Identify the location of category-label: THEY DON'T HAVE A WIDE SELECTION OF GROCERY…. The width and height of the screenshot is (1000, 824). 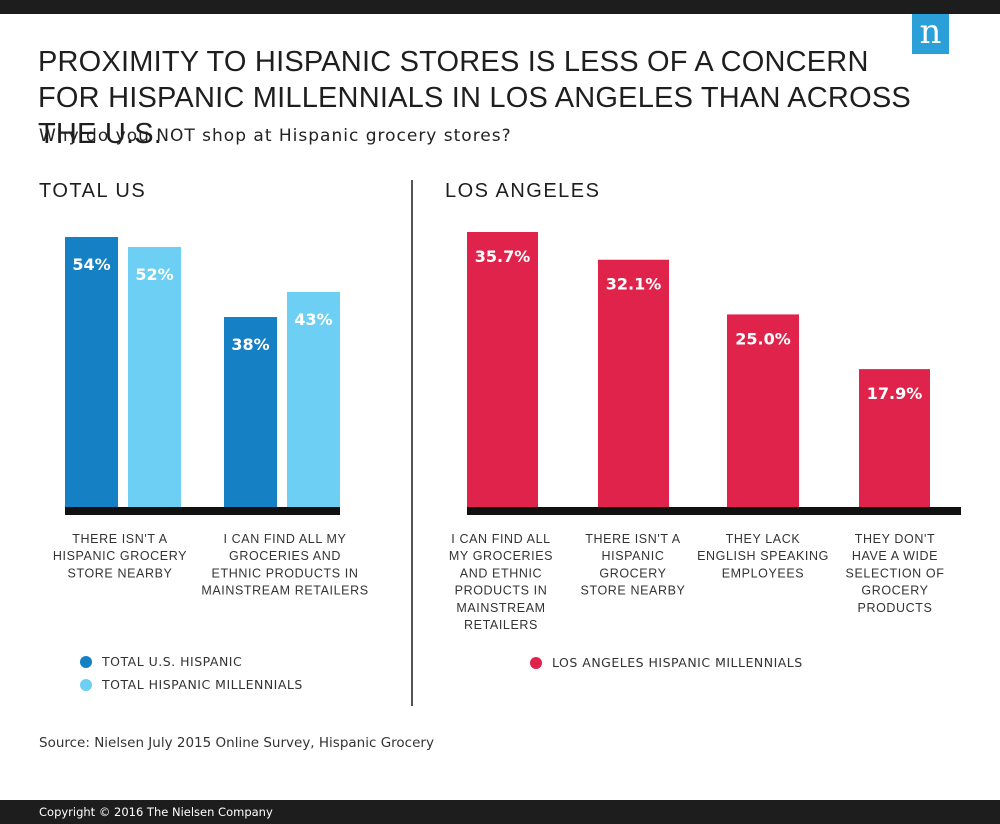
(895, 573).